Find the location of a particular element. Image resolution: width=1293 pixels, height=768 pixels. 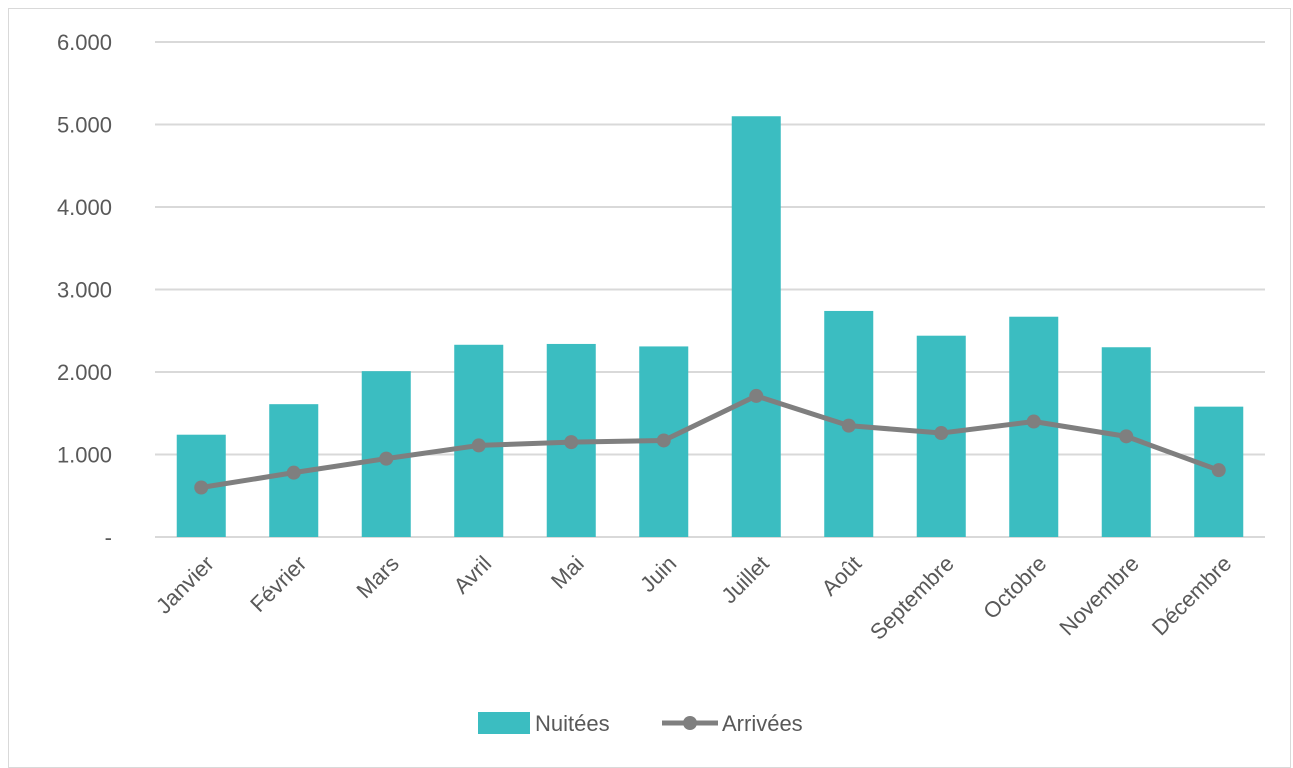

y-axis-ticks: - 1.000 2.000 3.000 4.000 5.000 6.000 is located at coordinates (84, 290).